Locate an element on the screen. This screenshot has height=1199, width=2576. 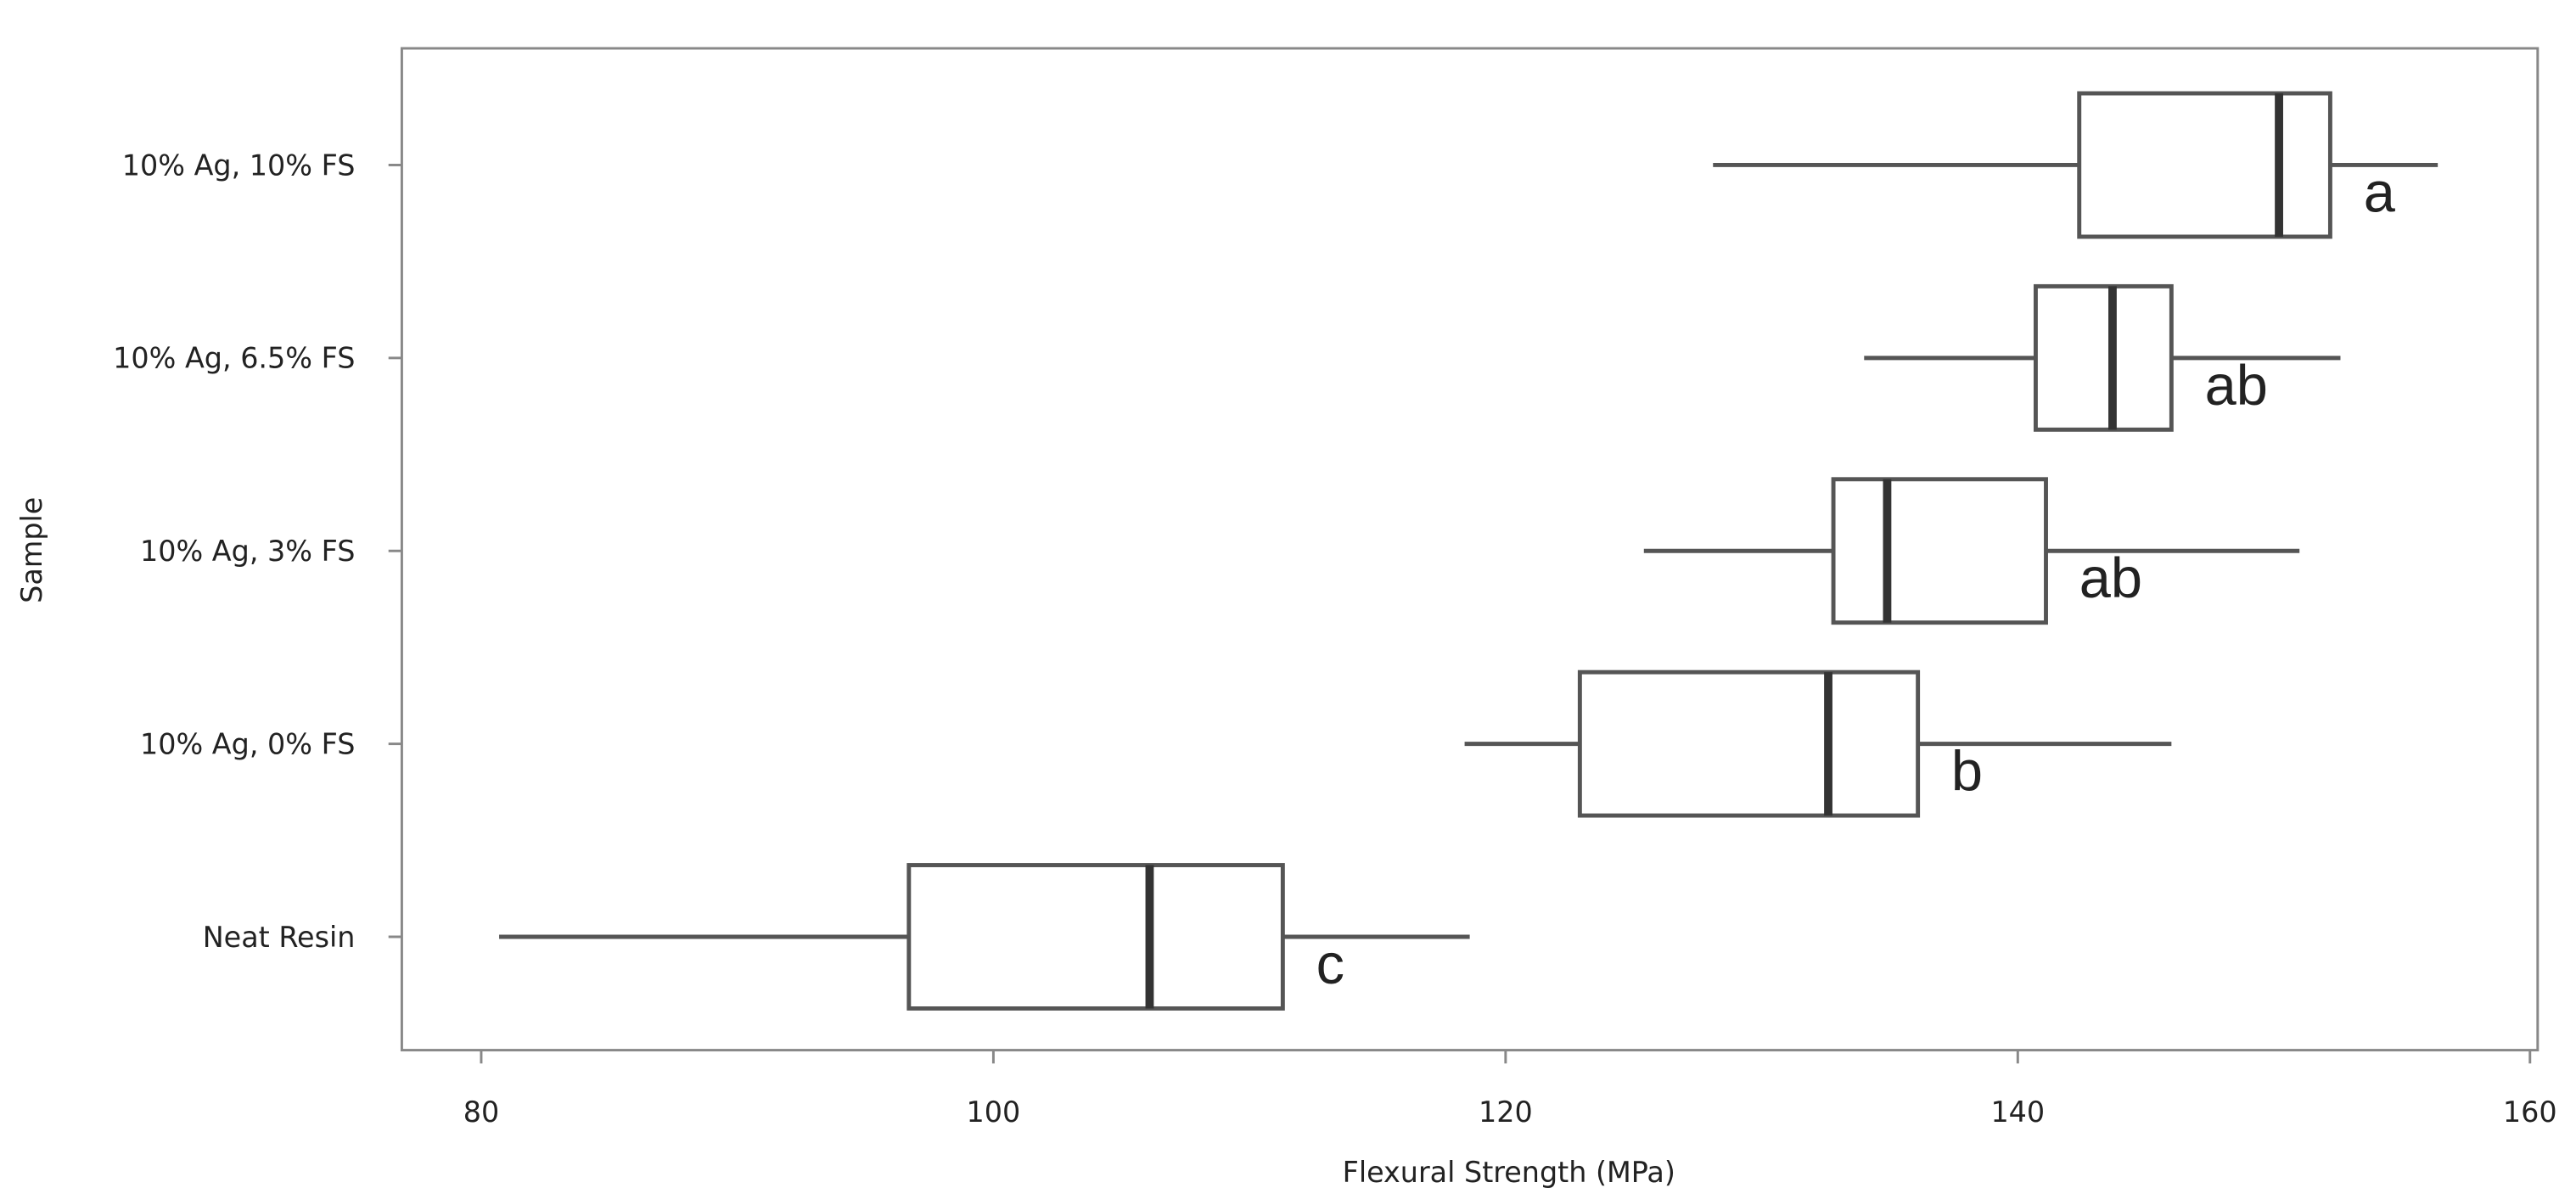
group-label: a is located at coordinates (2380, 192).